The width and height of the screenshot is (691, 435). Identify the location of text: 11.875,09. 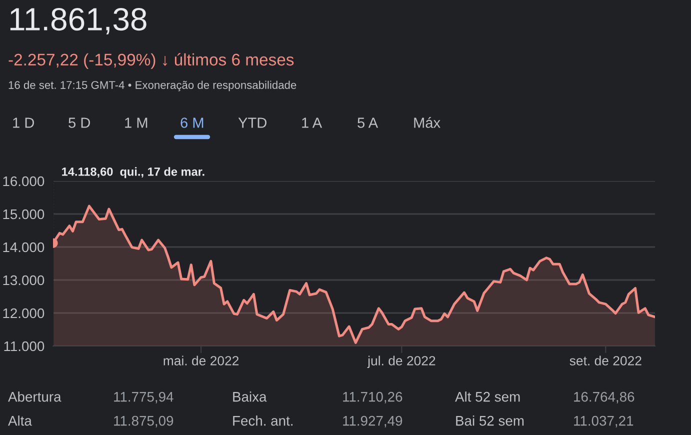
(144, 422).